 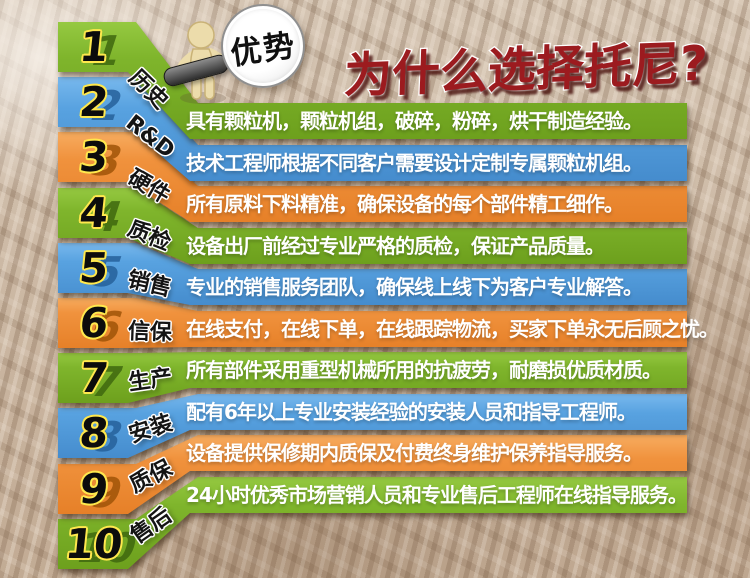 What do you see at coordinates (526, 69) in the screenshot?
I see `page-title: 为什么选择托尼?` at bounding box center [526, 69].